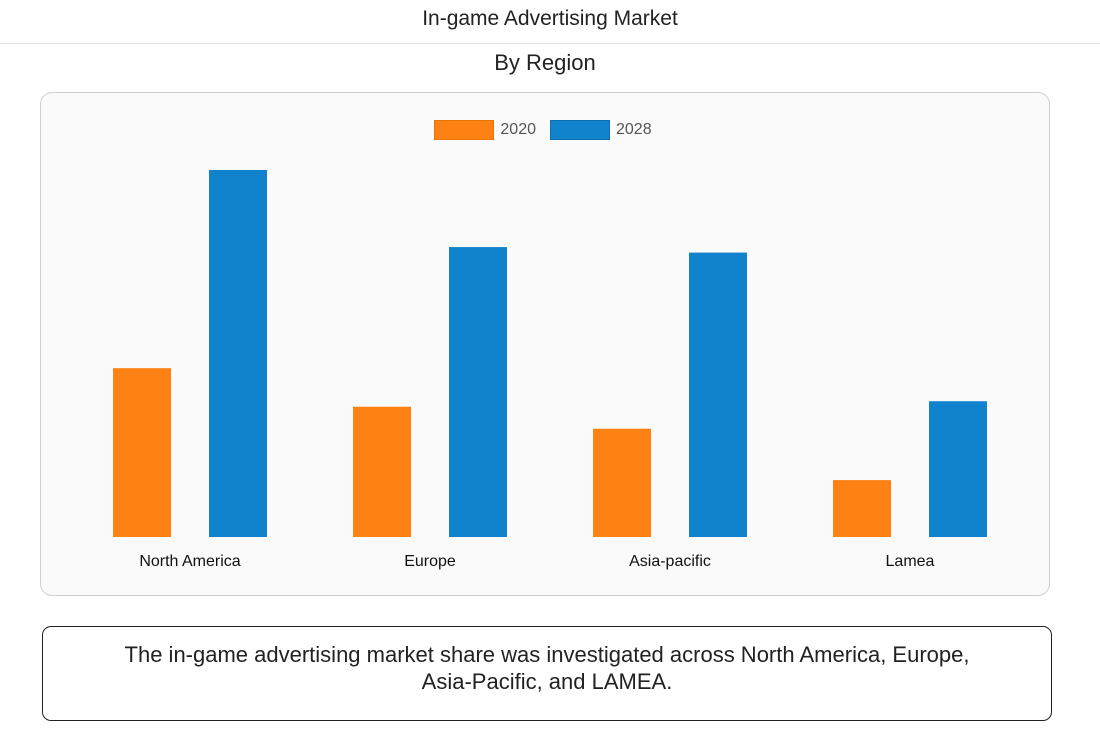 The width and height of the screenshot is (1100, 754). I want to click on page-title: In-game Advertising Market, so click(550, 22).